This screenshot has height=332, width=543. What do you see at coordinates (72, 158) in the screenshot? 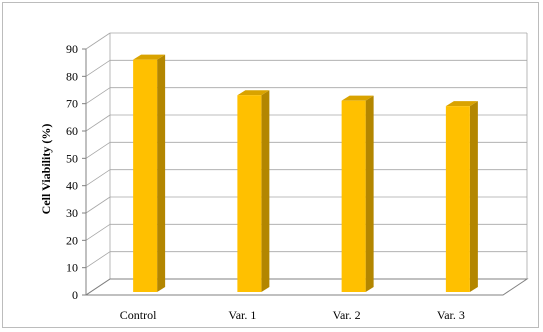
I see `y-tick-label: 50` at bounding box center [72, 158].